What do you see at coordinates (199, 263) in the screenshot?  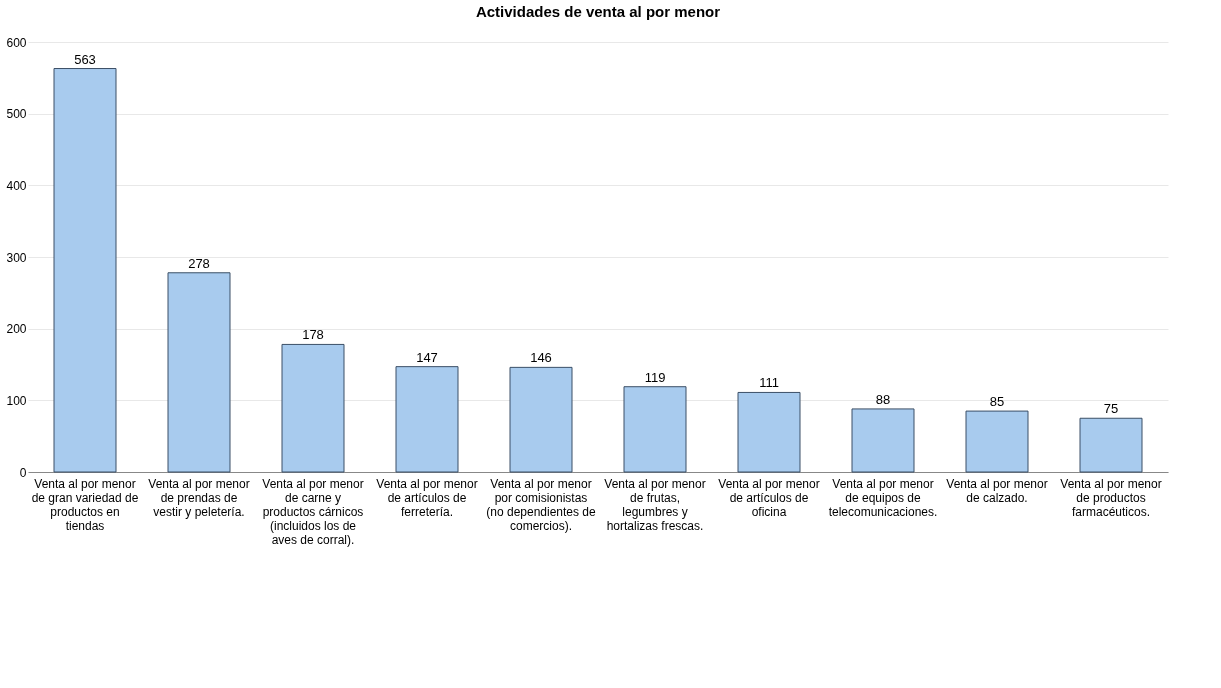 I see `data-label: 278` at bounding box center [199, 263].